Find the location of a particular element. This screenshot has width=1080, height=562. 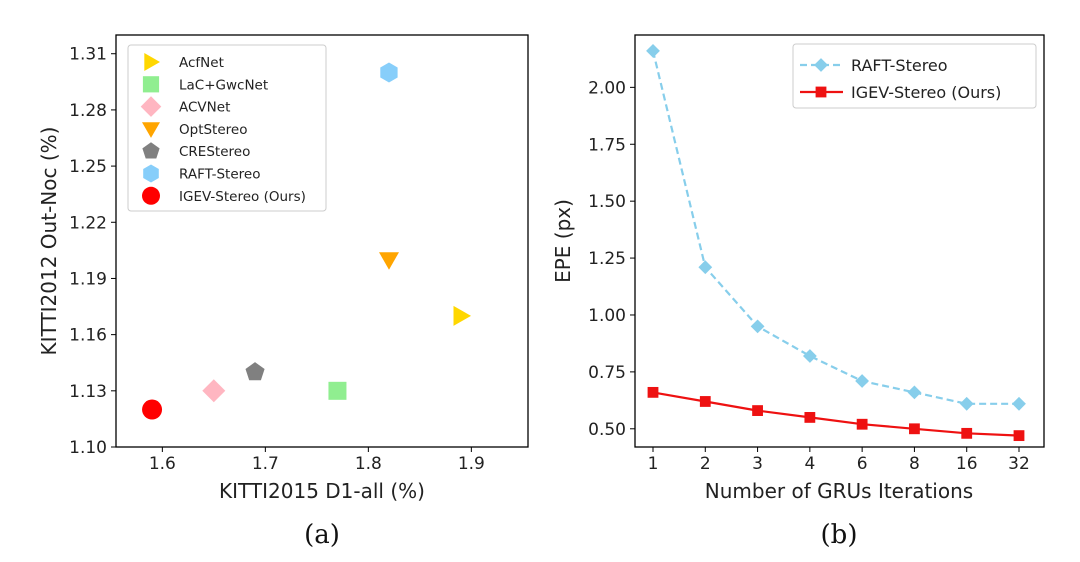

chart-a-y-axis-label: KITTI2012 Out-Noc (%) is located at coordinates (49, 241).